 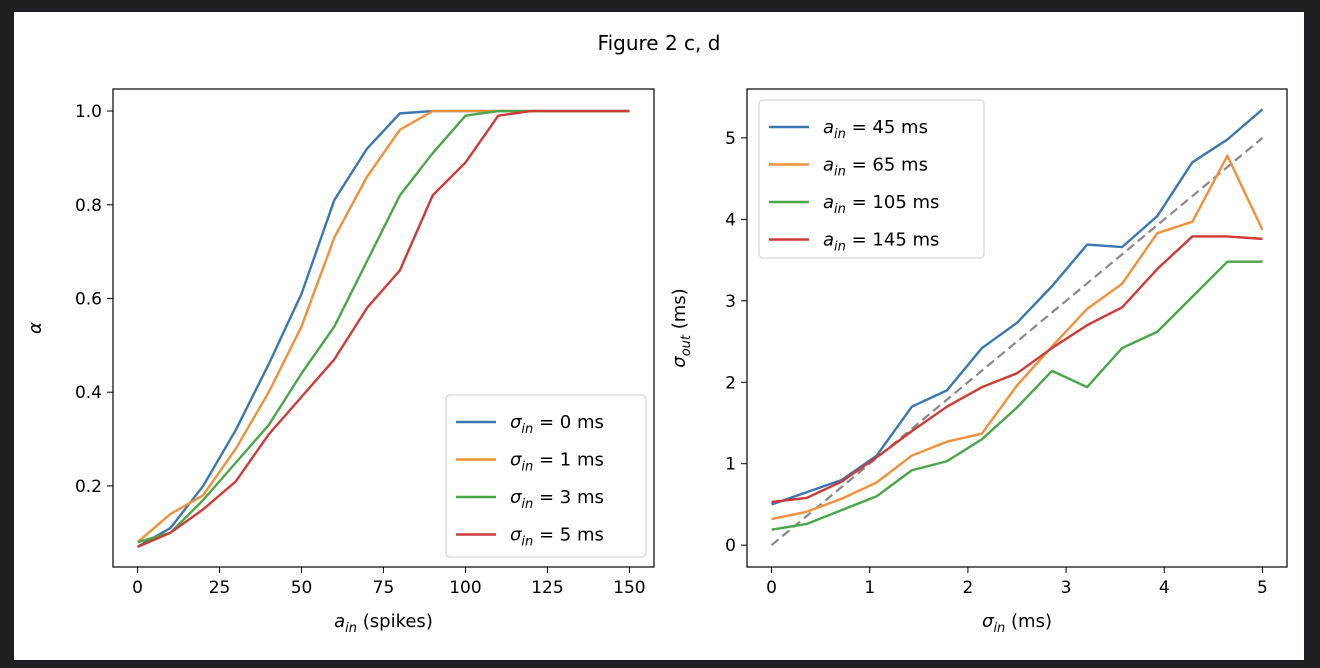 What do you see at coordinates (88, 206) in the screenshot?
I see `y-tick-label: 0.8` at bounding box center [88, 206].